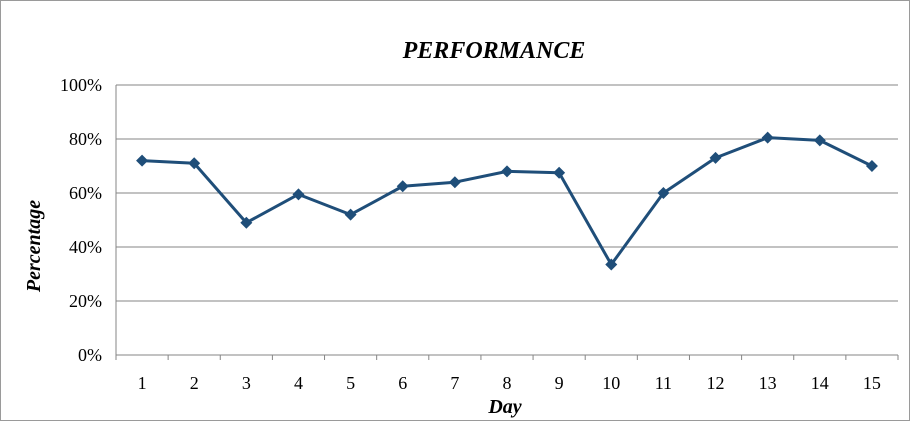  Describe the element at coordinates (85, 193) in the screenshot. I see `y-tick-label: 60%` at that location.